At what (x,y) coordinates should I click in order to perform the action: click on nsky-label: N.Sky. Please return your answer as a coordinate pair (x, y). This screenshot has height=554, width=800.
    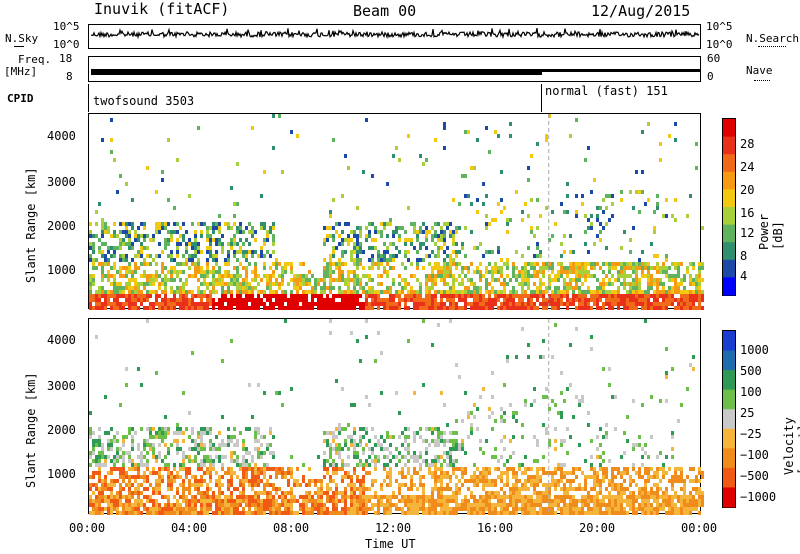
    Looking at the image, I should click on (22, 38).